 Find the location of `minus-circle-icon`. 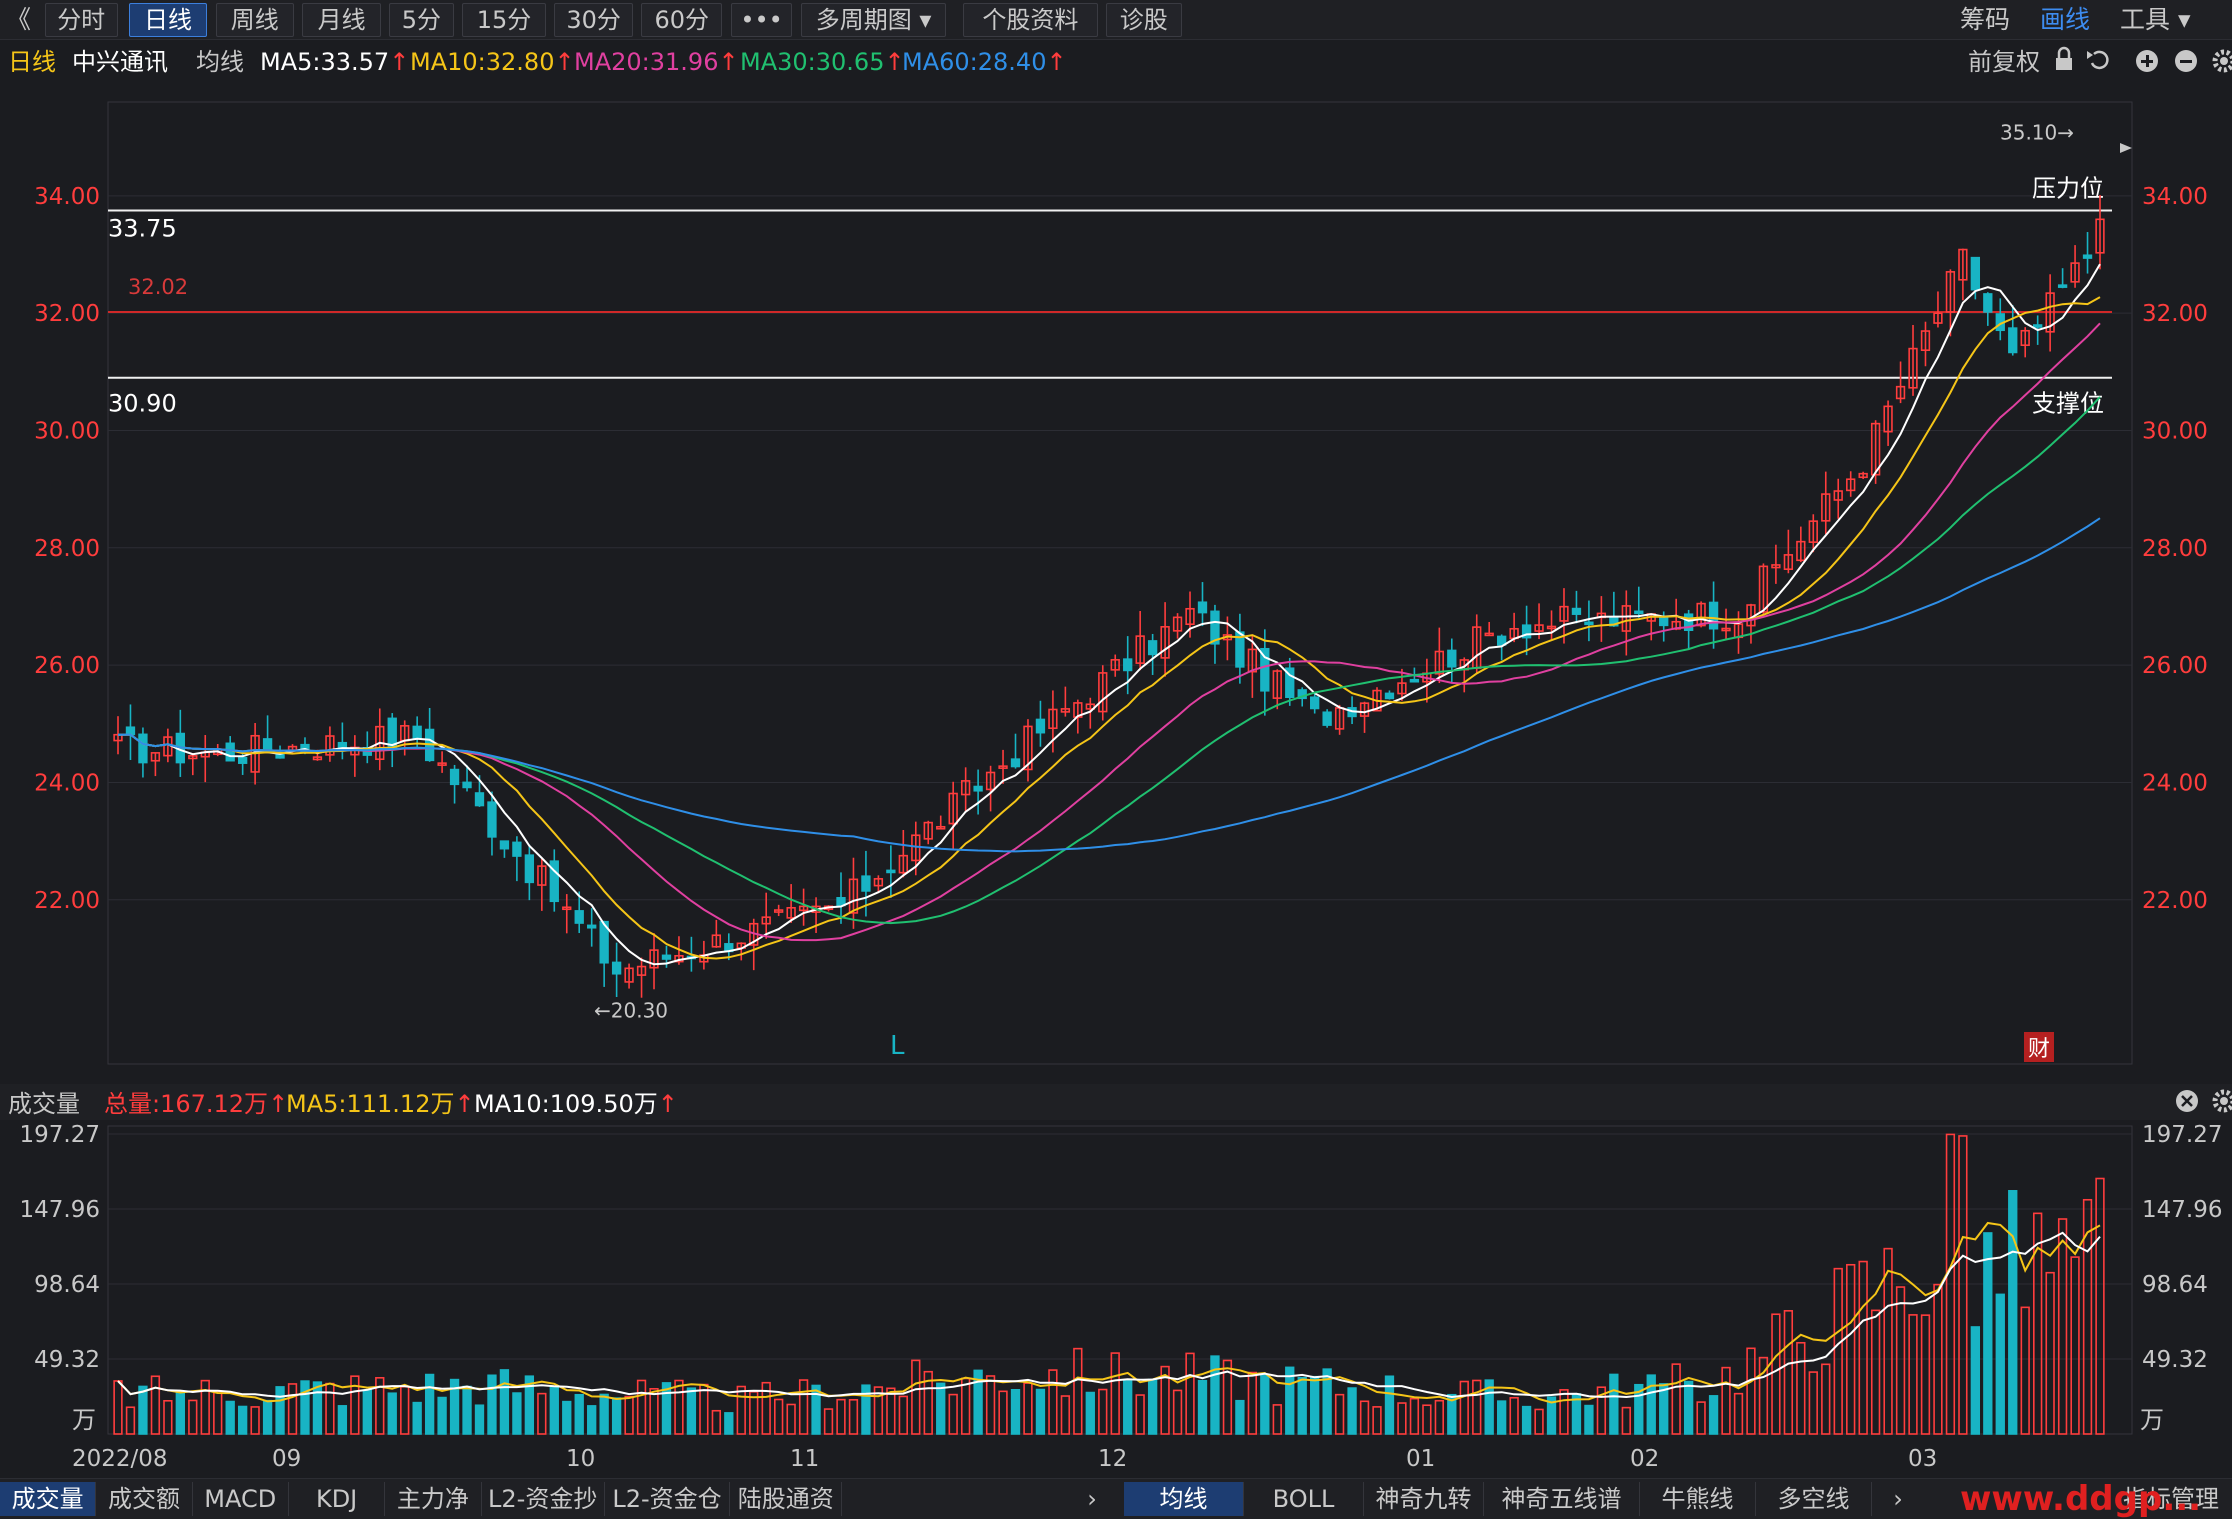

minus-circle-icon is located at coordinates (2186, 61).